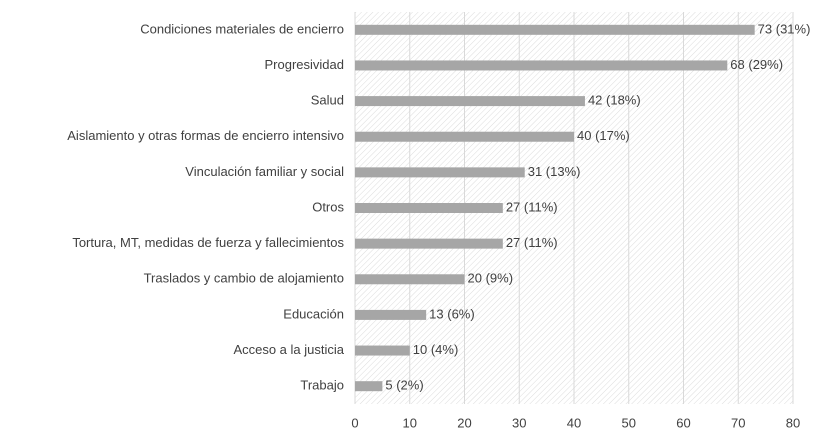 This screenshot has height=434, width=821. What do you see at coordinates (519, 422) in the screenshot?
I see `x-tick-label: 30` at bounding box center [519, 422].